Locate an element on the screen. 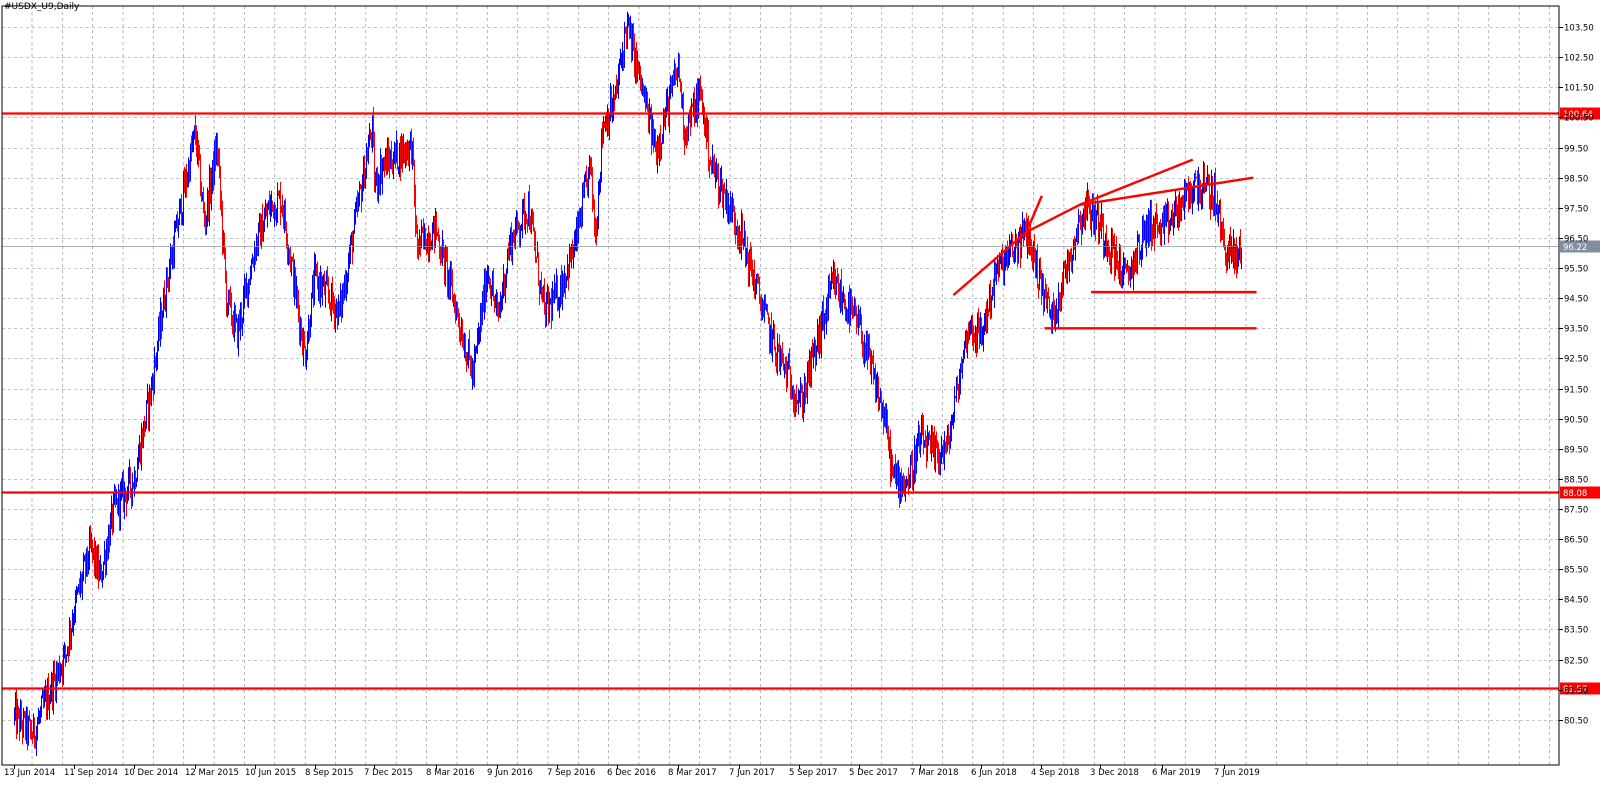  y-tick-label: 103.50 is located at coordinates (1579, 29).